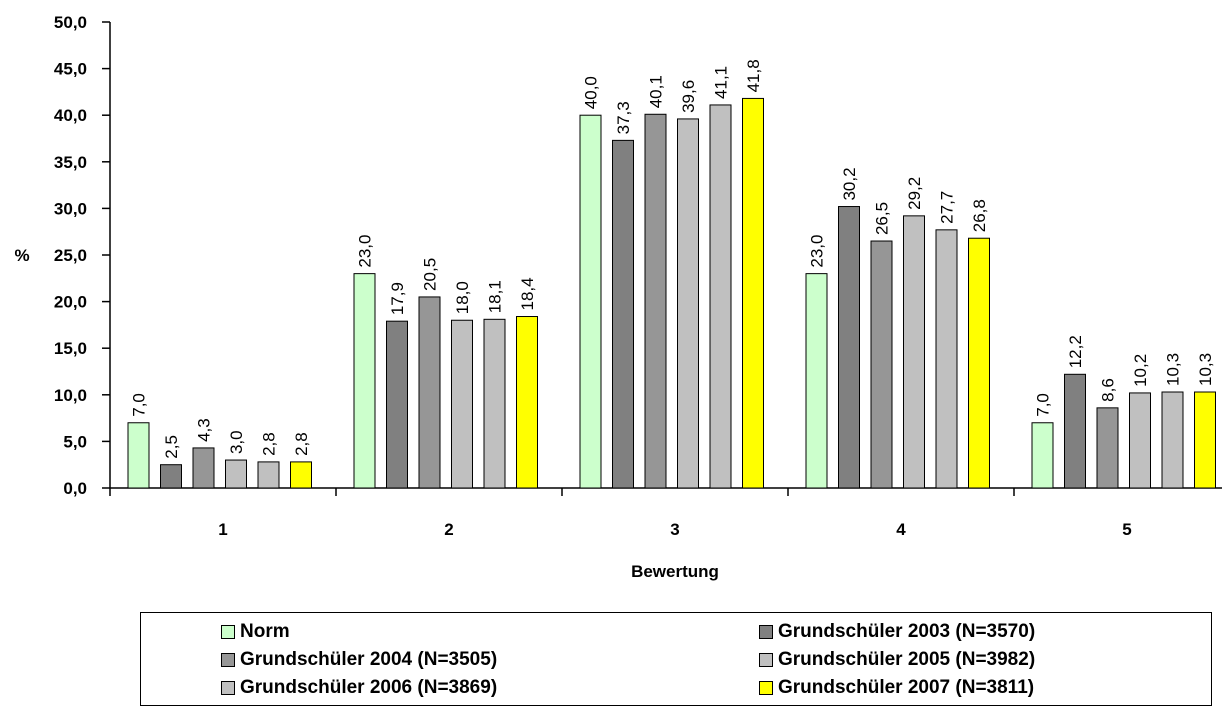  I want to click on y-tick-label: 50,0, so click(70, 22).